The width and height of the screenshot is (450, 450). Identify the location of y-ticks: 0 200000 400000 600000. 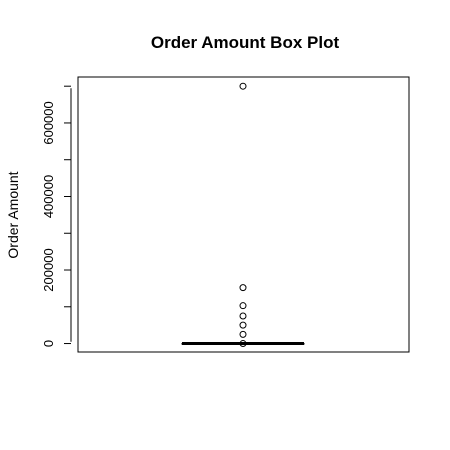
(56, 216).